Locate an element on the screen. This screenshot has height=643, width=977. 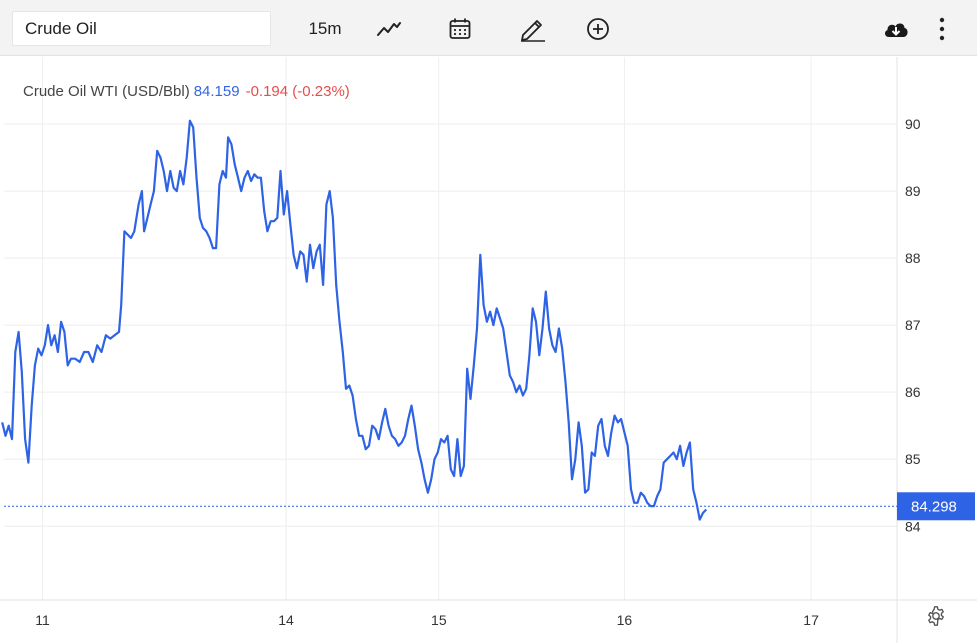
pencil-icon is located at coordinates (532, 29).